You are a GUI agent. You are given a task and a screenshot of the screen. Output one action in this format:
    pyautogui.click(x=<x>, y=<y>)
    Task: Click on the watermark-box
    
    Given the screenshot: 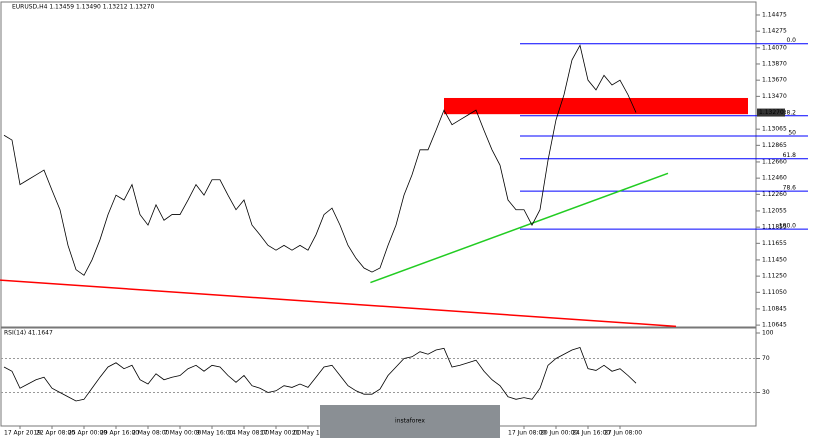 What is the action you would take?
    pyautogui.click(x=410, y=421)
    